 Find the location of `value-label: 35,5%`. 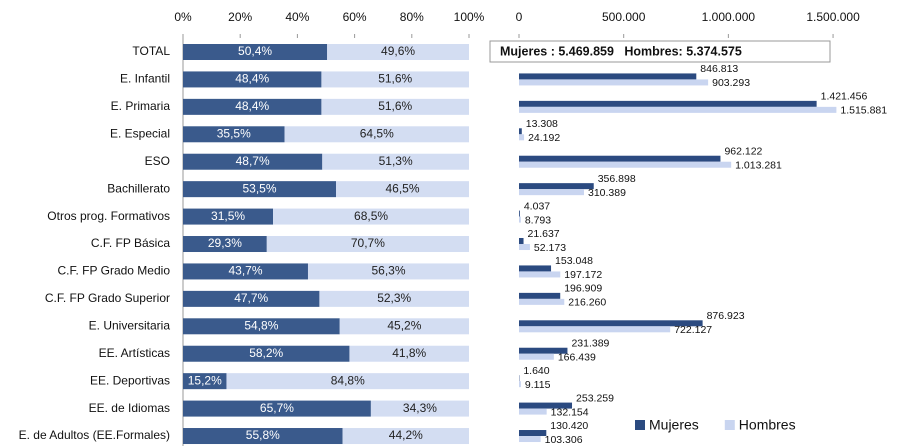

value-label: 35,5% is located at coordinates (234, 133).